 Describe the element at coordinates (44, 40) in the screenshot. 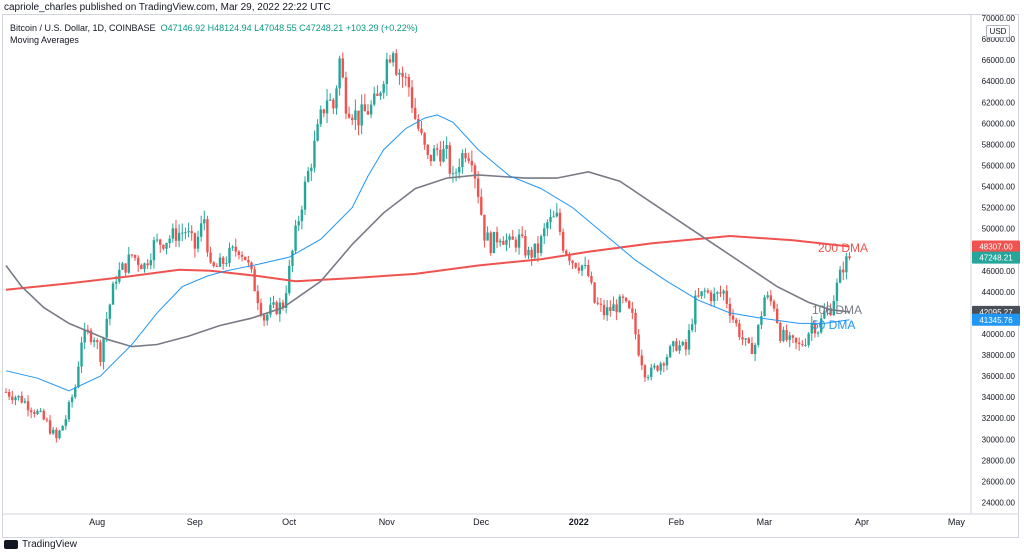

I see `indicator-label: Moving Averages` at that location.